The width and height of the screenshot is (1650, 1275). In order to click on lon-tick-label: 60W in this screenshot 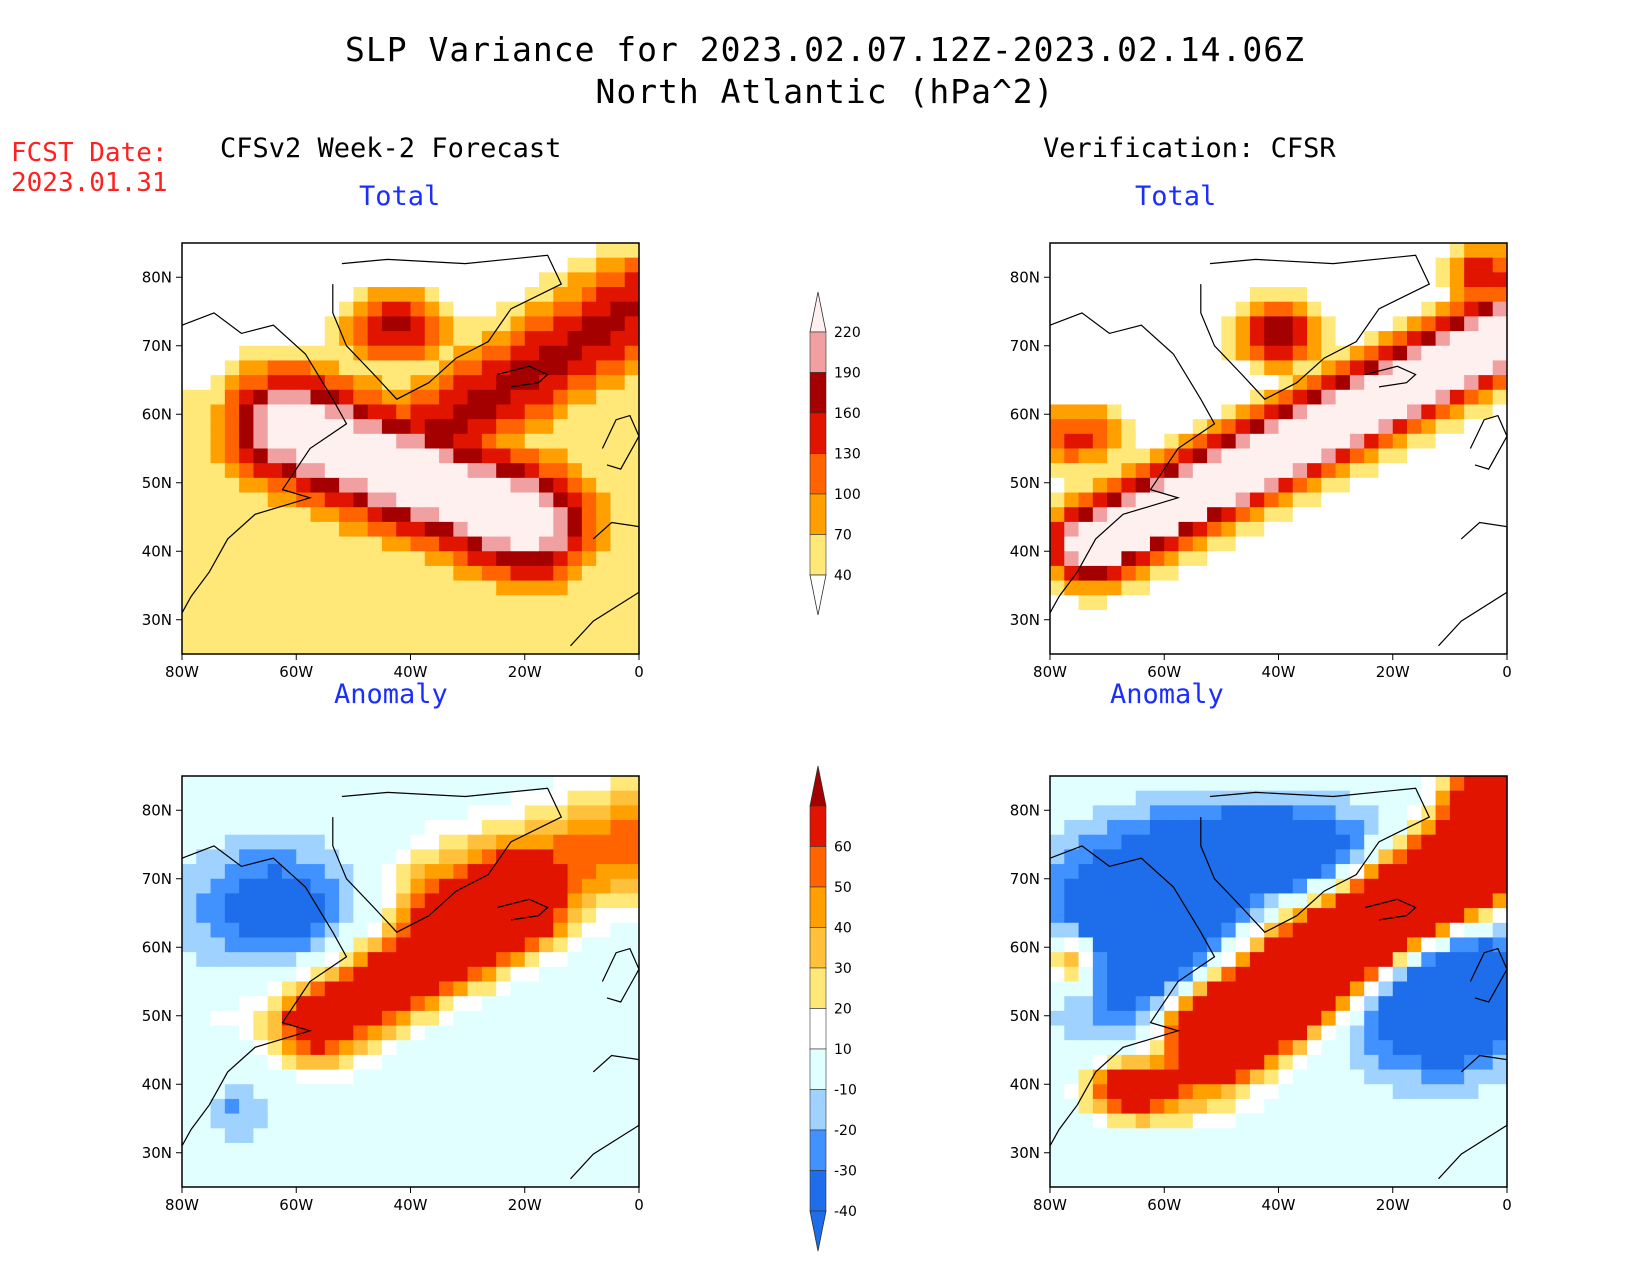, I will do `click(1164, 672)`.